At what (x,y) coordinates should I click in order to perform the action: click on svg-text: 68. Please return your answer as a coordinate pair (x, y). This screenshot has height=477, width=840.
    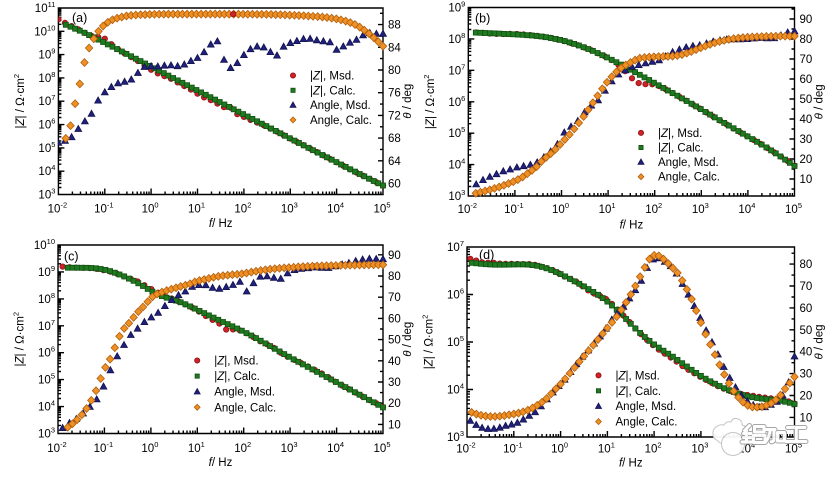
    Looking at the image, I should click on (394, 139).